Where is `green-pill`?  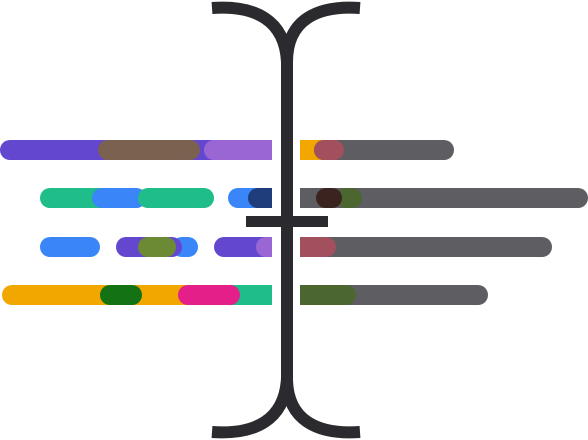
green-pill is located at coordinates (121, 295).